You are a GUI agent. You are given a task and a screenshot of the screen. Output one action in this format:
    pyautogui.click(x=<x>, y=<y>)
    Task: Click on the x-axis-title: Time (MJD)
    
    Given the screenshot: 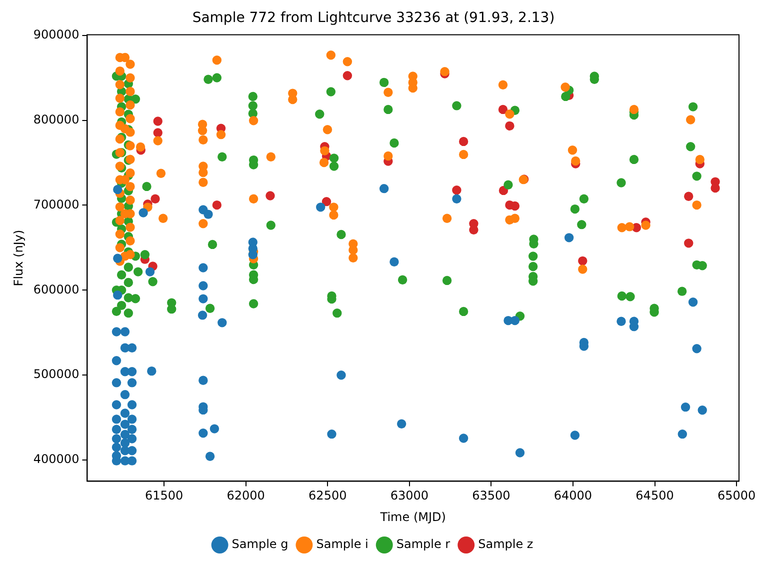 What is the action you would take?
    pyautogui.click(x=412, y=517)
    